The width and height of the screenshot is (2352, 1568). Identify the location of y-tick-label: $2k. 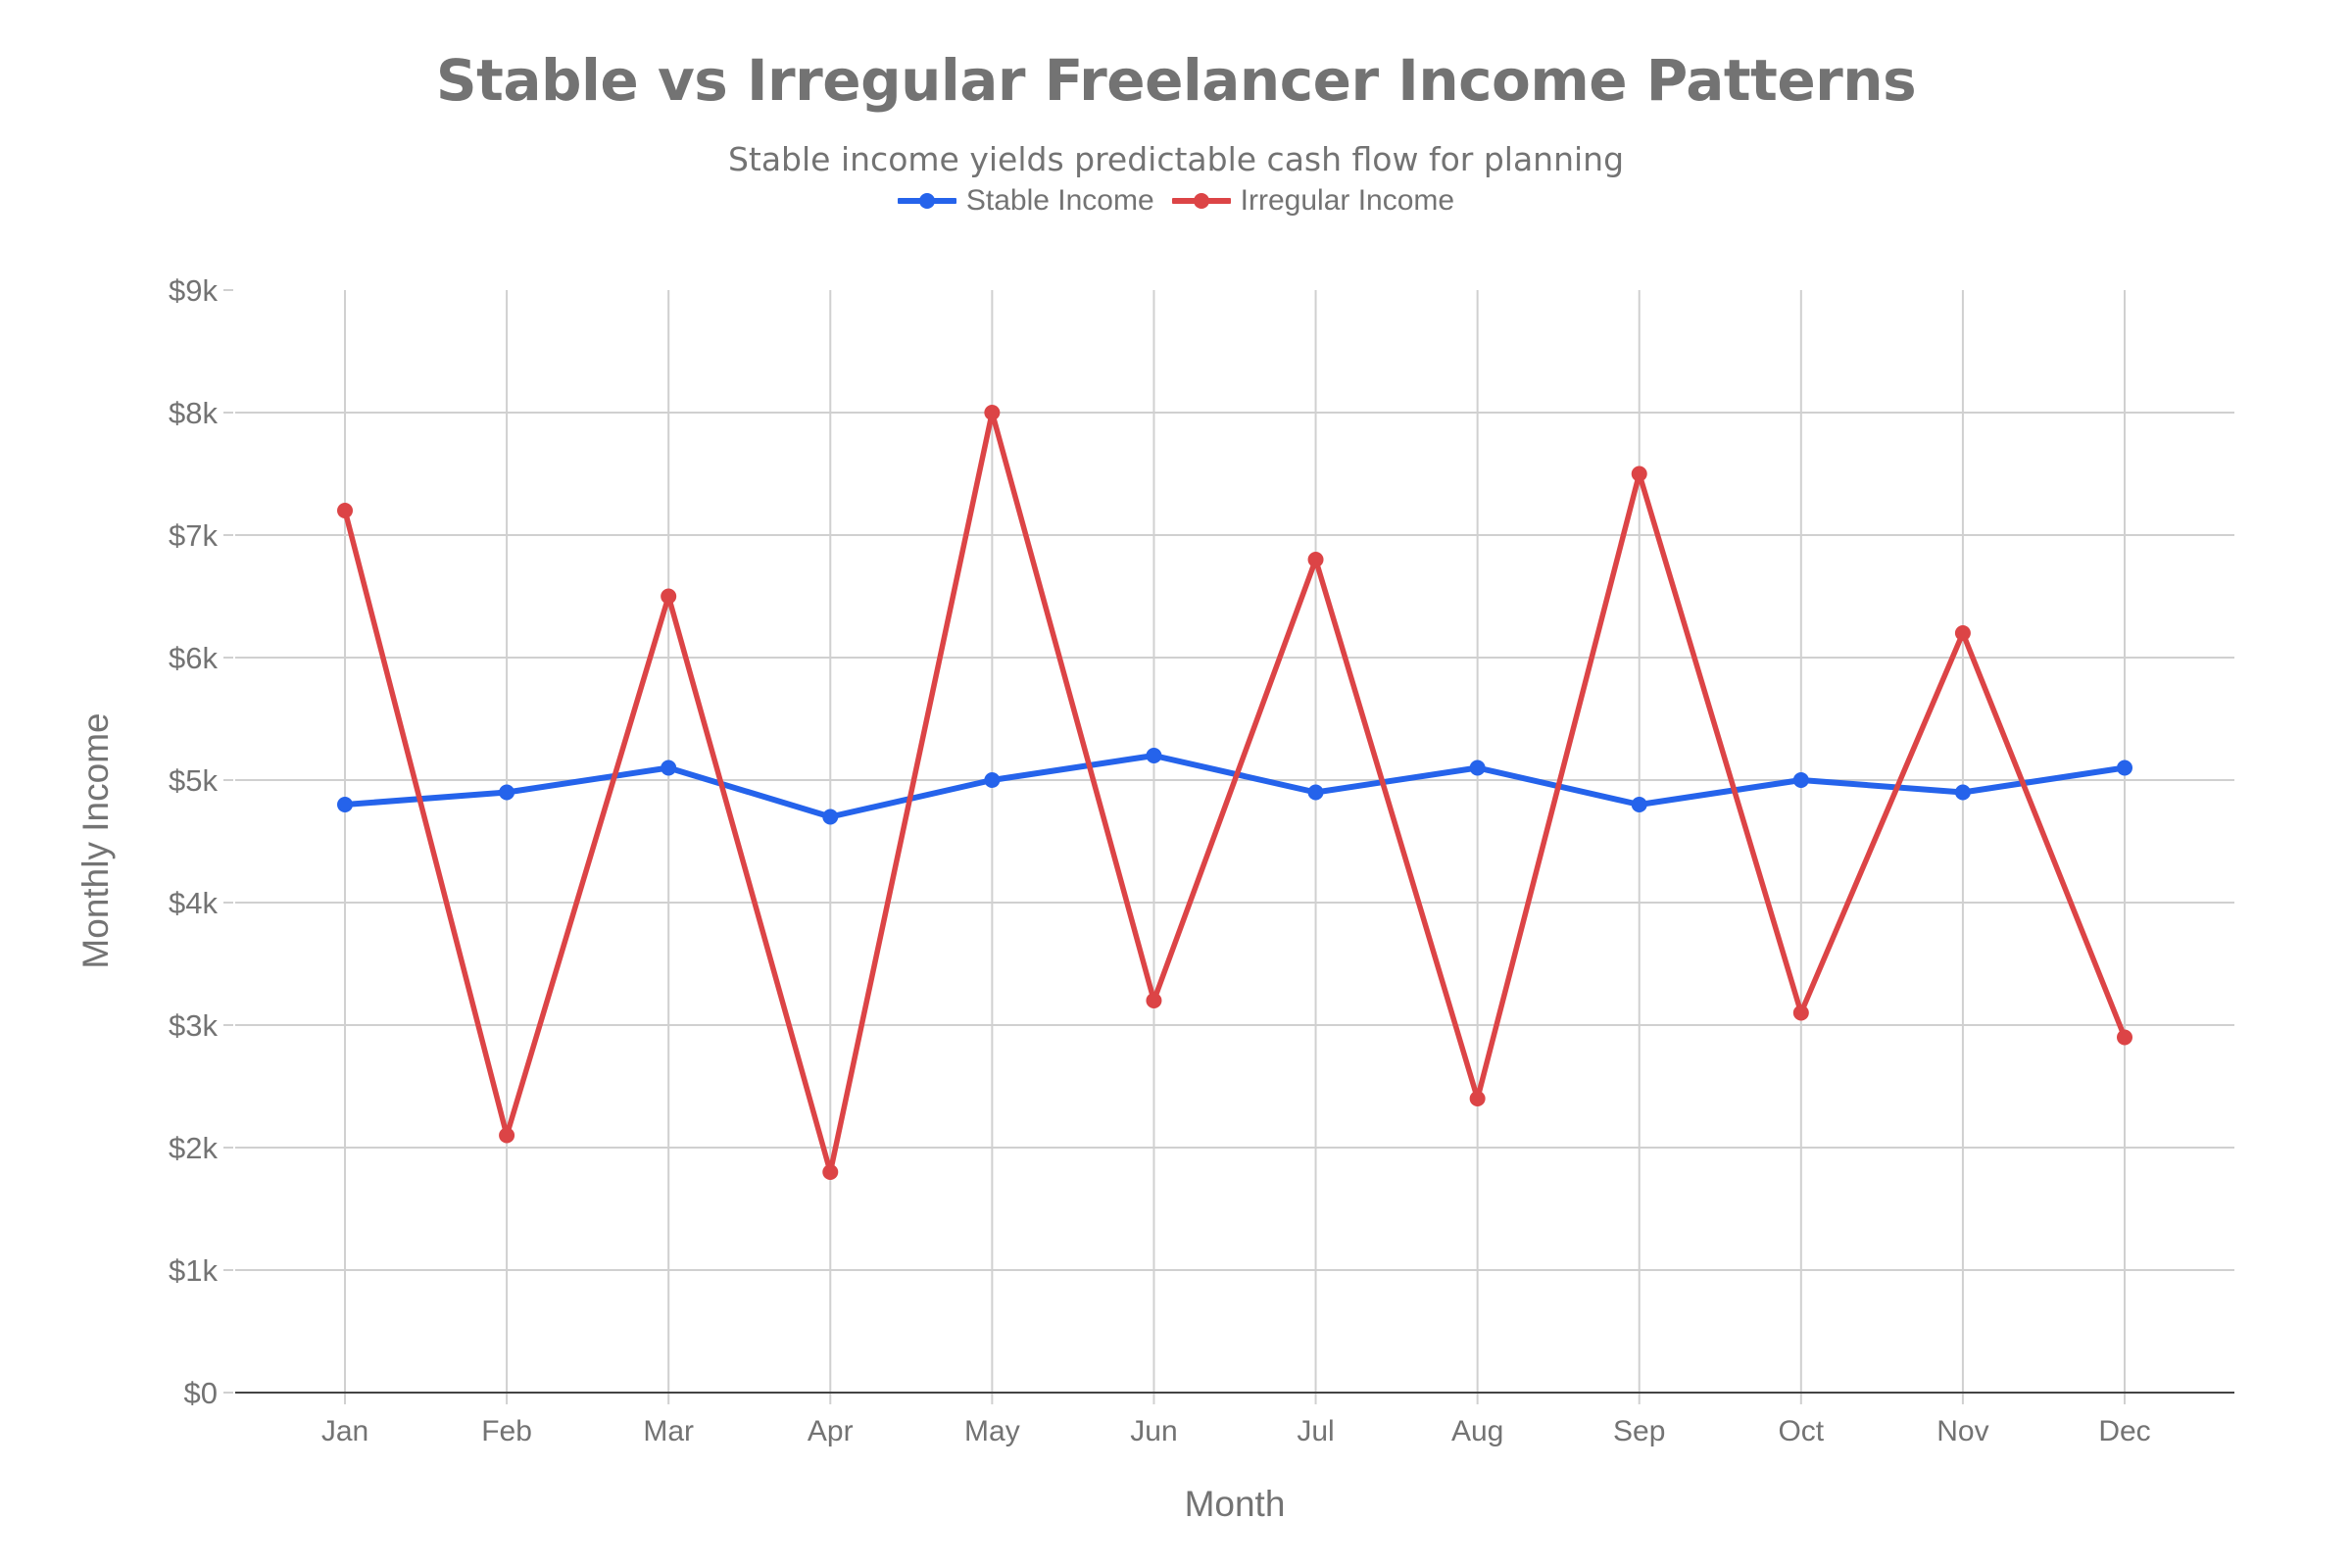
(193, 1148).